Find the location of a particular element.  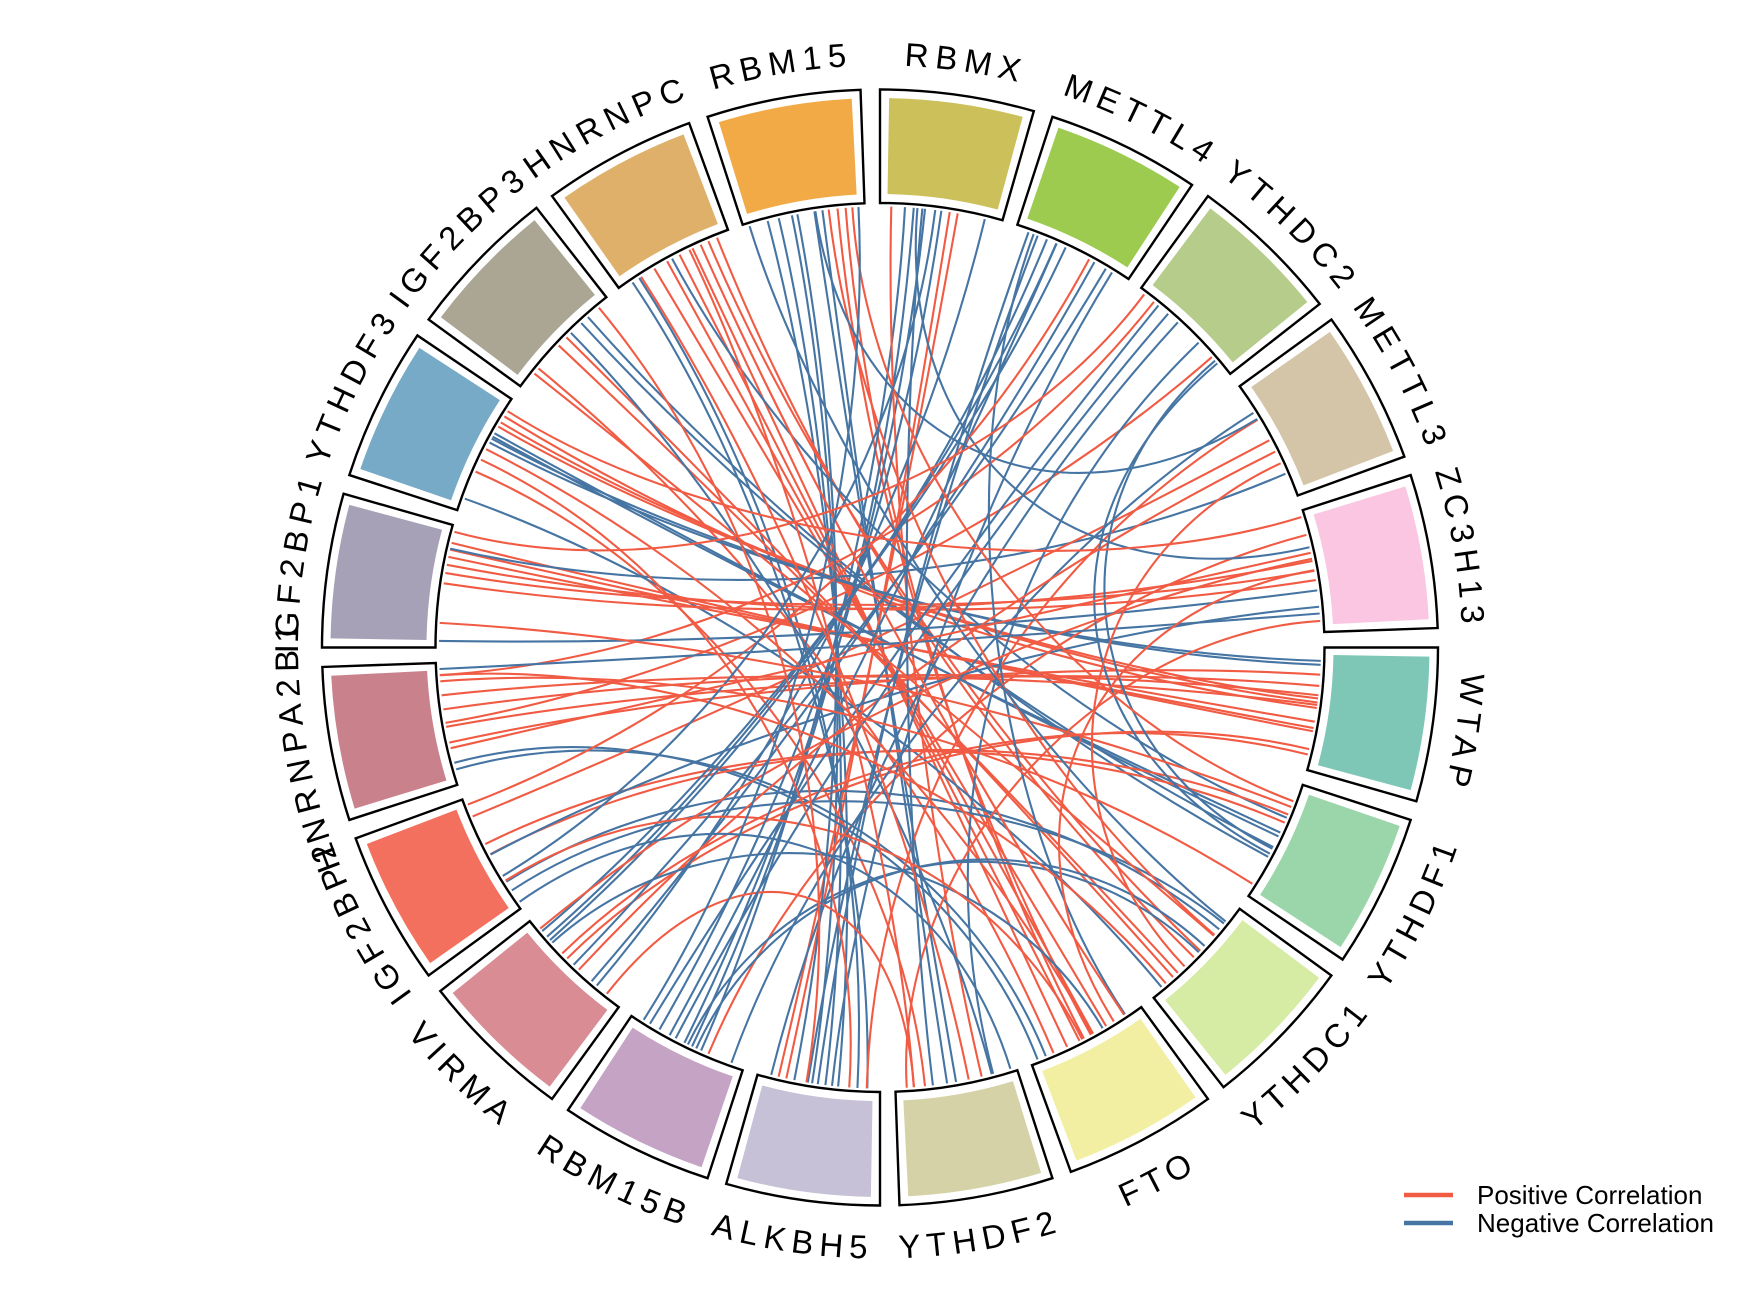

svg-text: Negative Correlation is located at coordinates (1595, 1223).